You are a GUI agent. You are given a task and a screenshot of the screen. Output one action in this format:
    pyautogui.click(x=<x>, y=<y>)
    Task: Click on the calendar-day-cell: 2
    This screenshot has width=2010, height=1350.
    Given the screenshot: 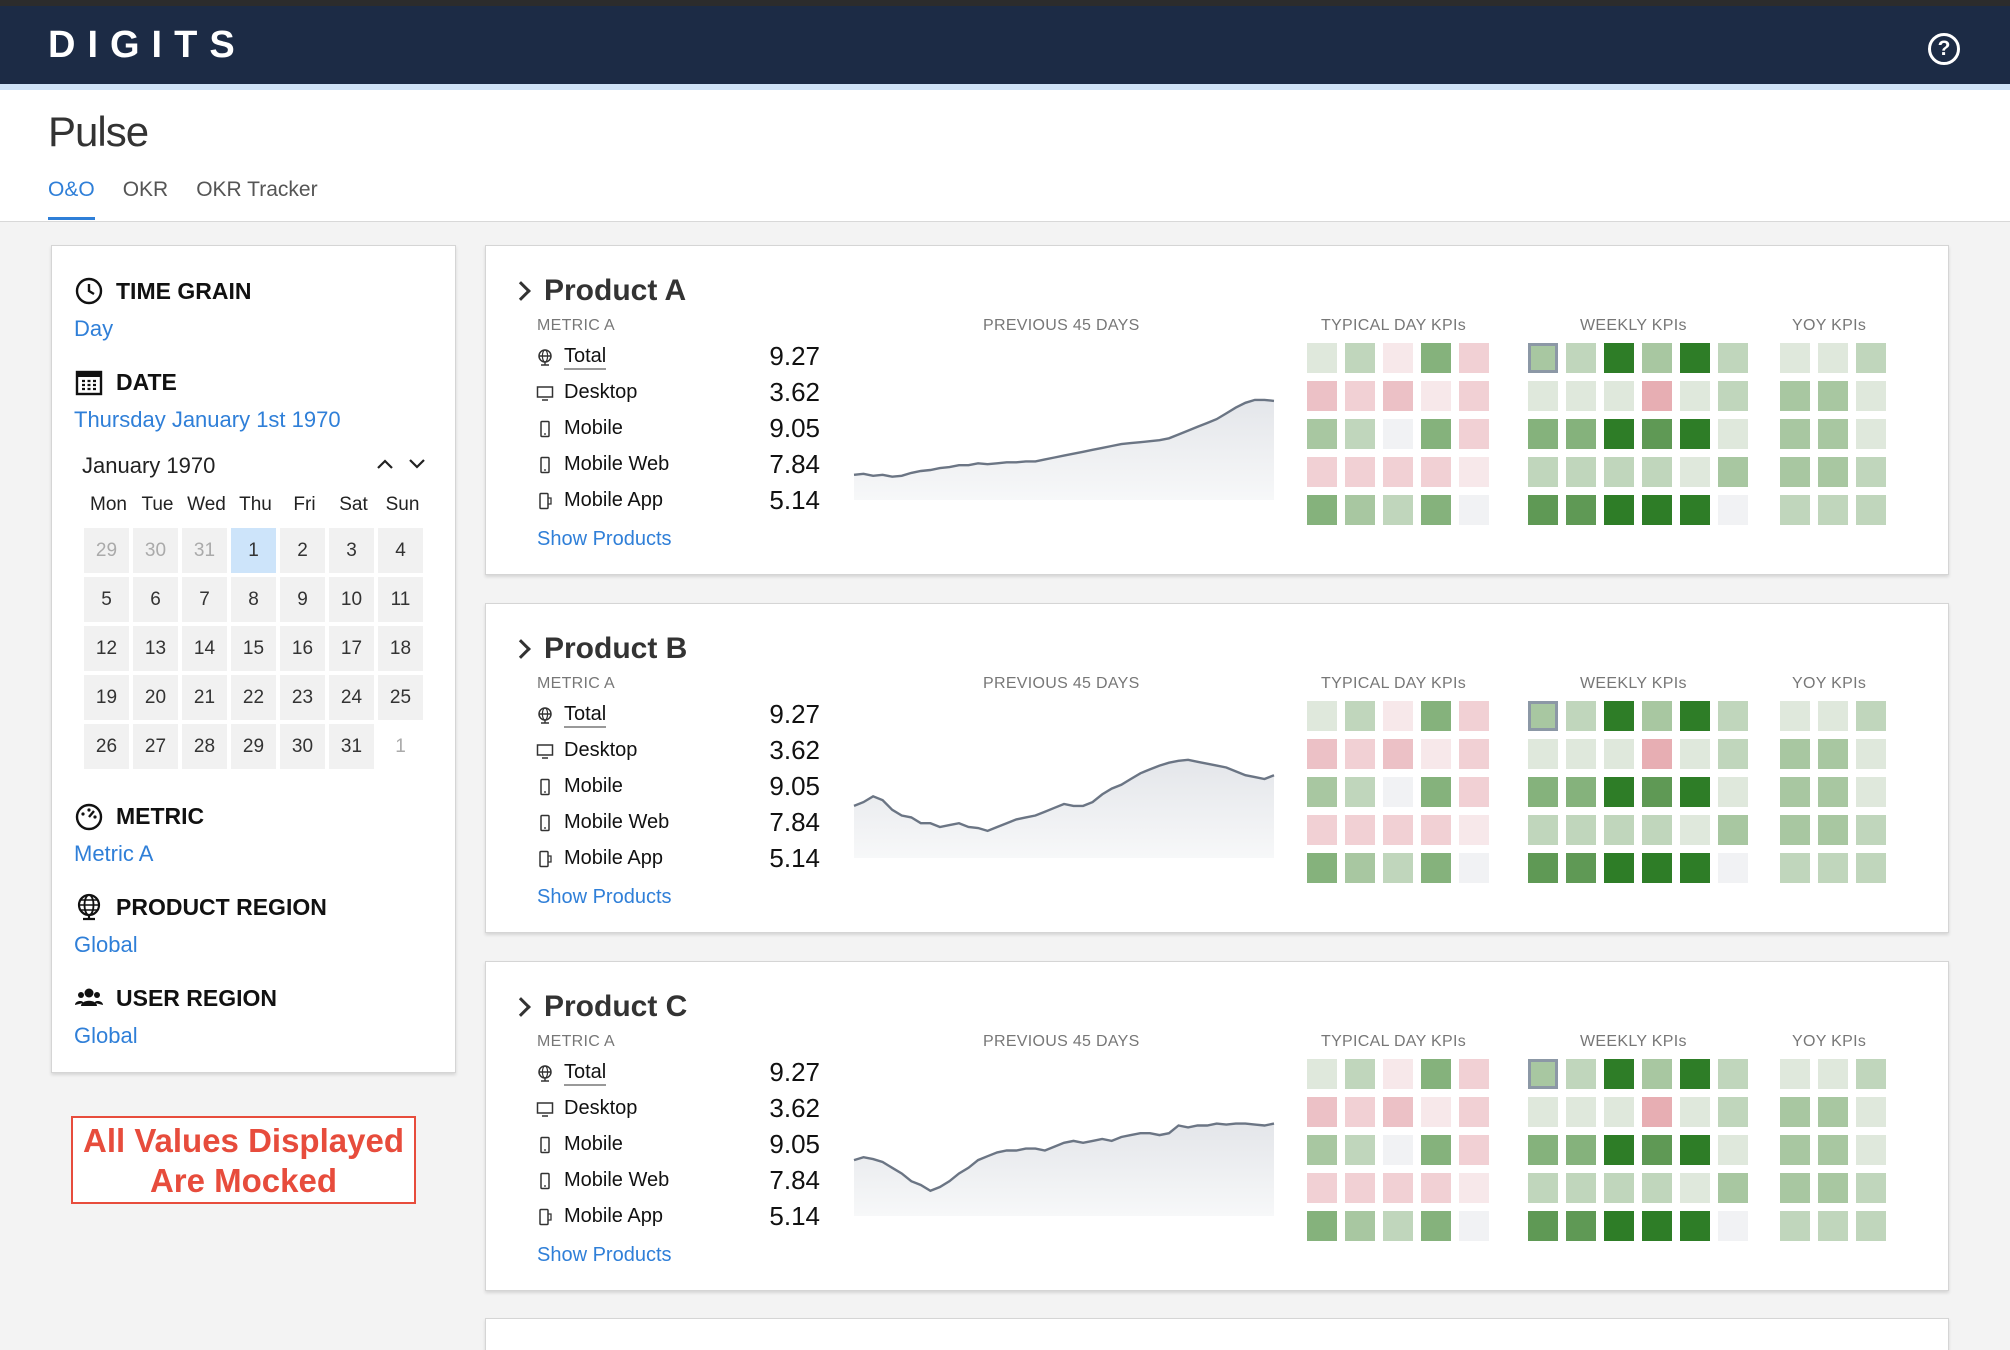 What is the action you would take?
    pyautogui.click(x=302, y=550)
    